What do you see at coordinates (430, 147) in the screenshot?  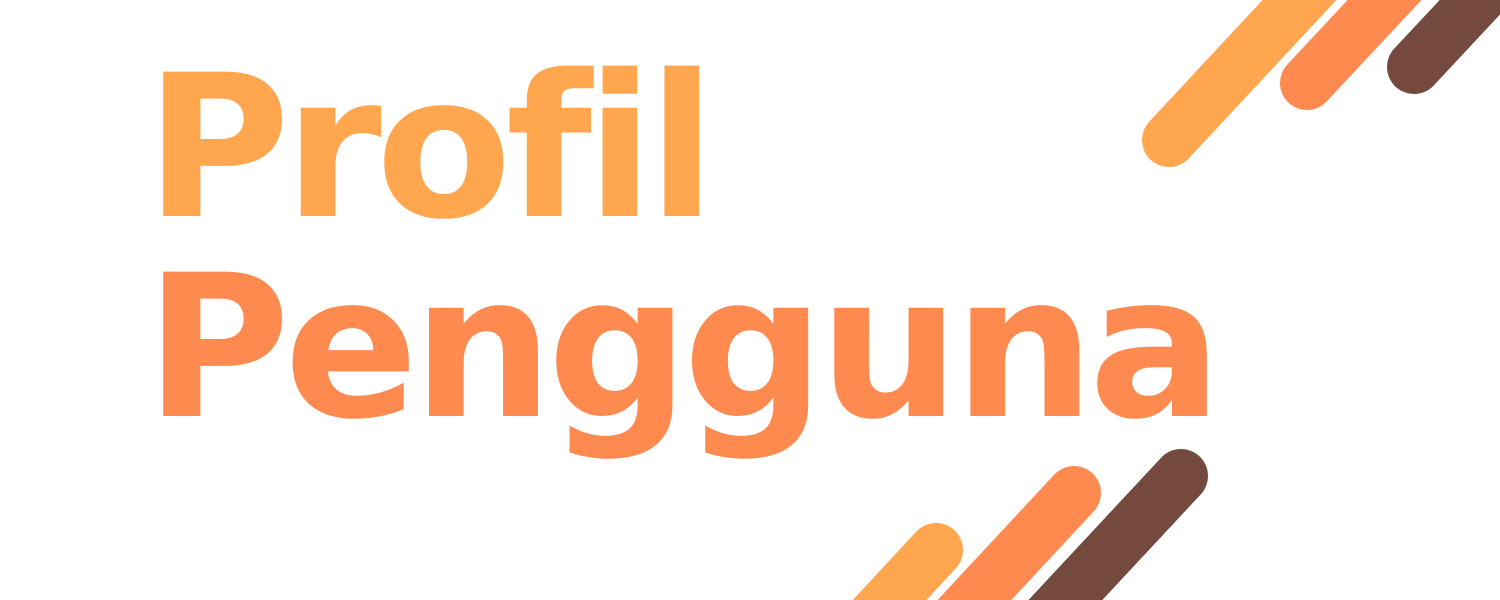 I see `title-line-profil: Profil` at bounding box center [430, 147].